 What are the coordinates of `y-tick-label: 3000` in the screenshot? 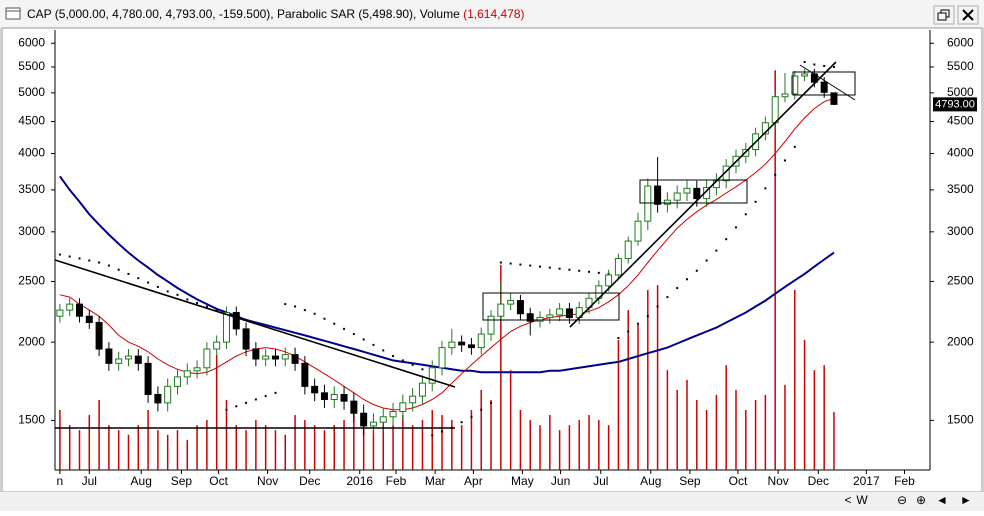 It's located at (960, 231).